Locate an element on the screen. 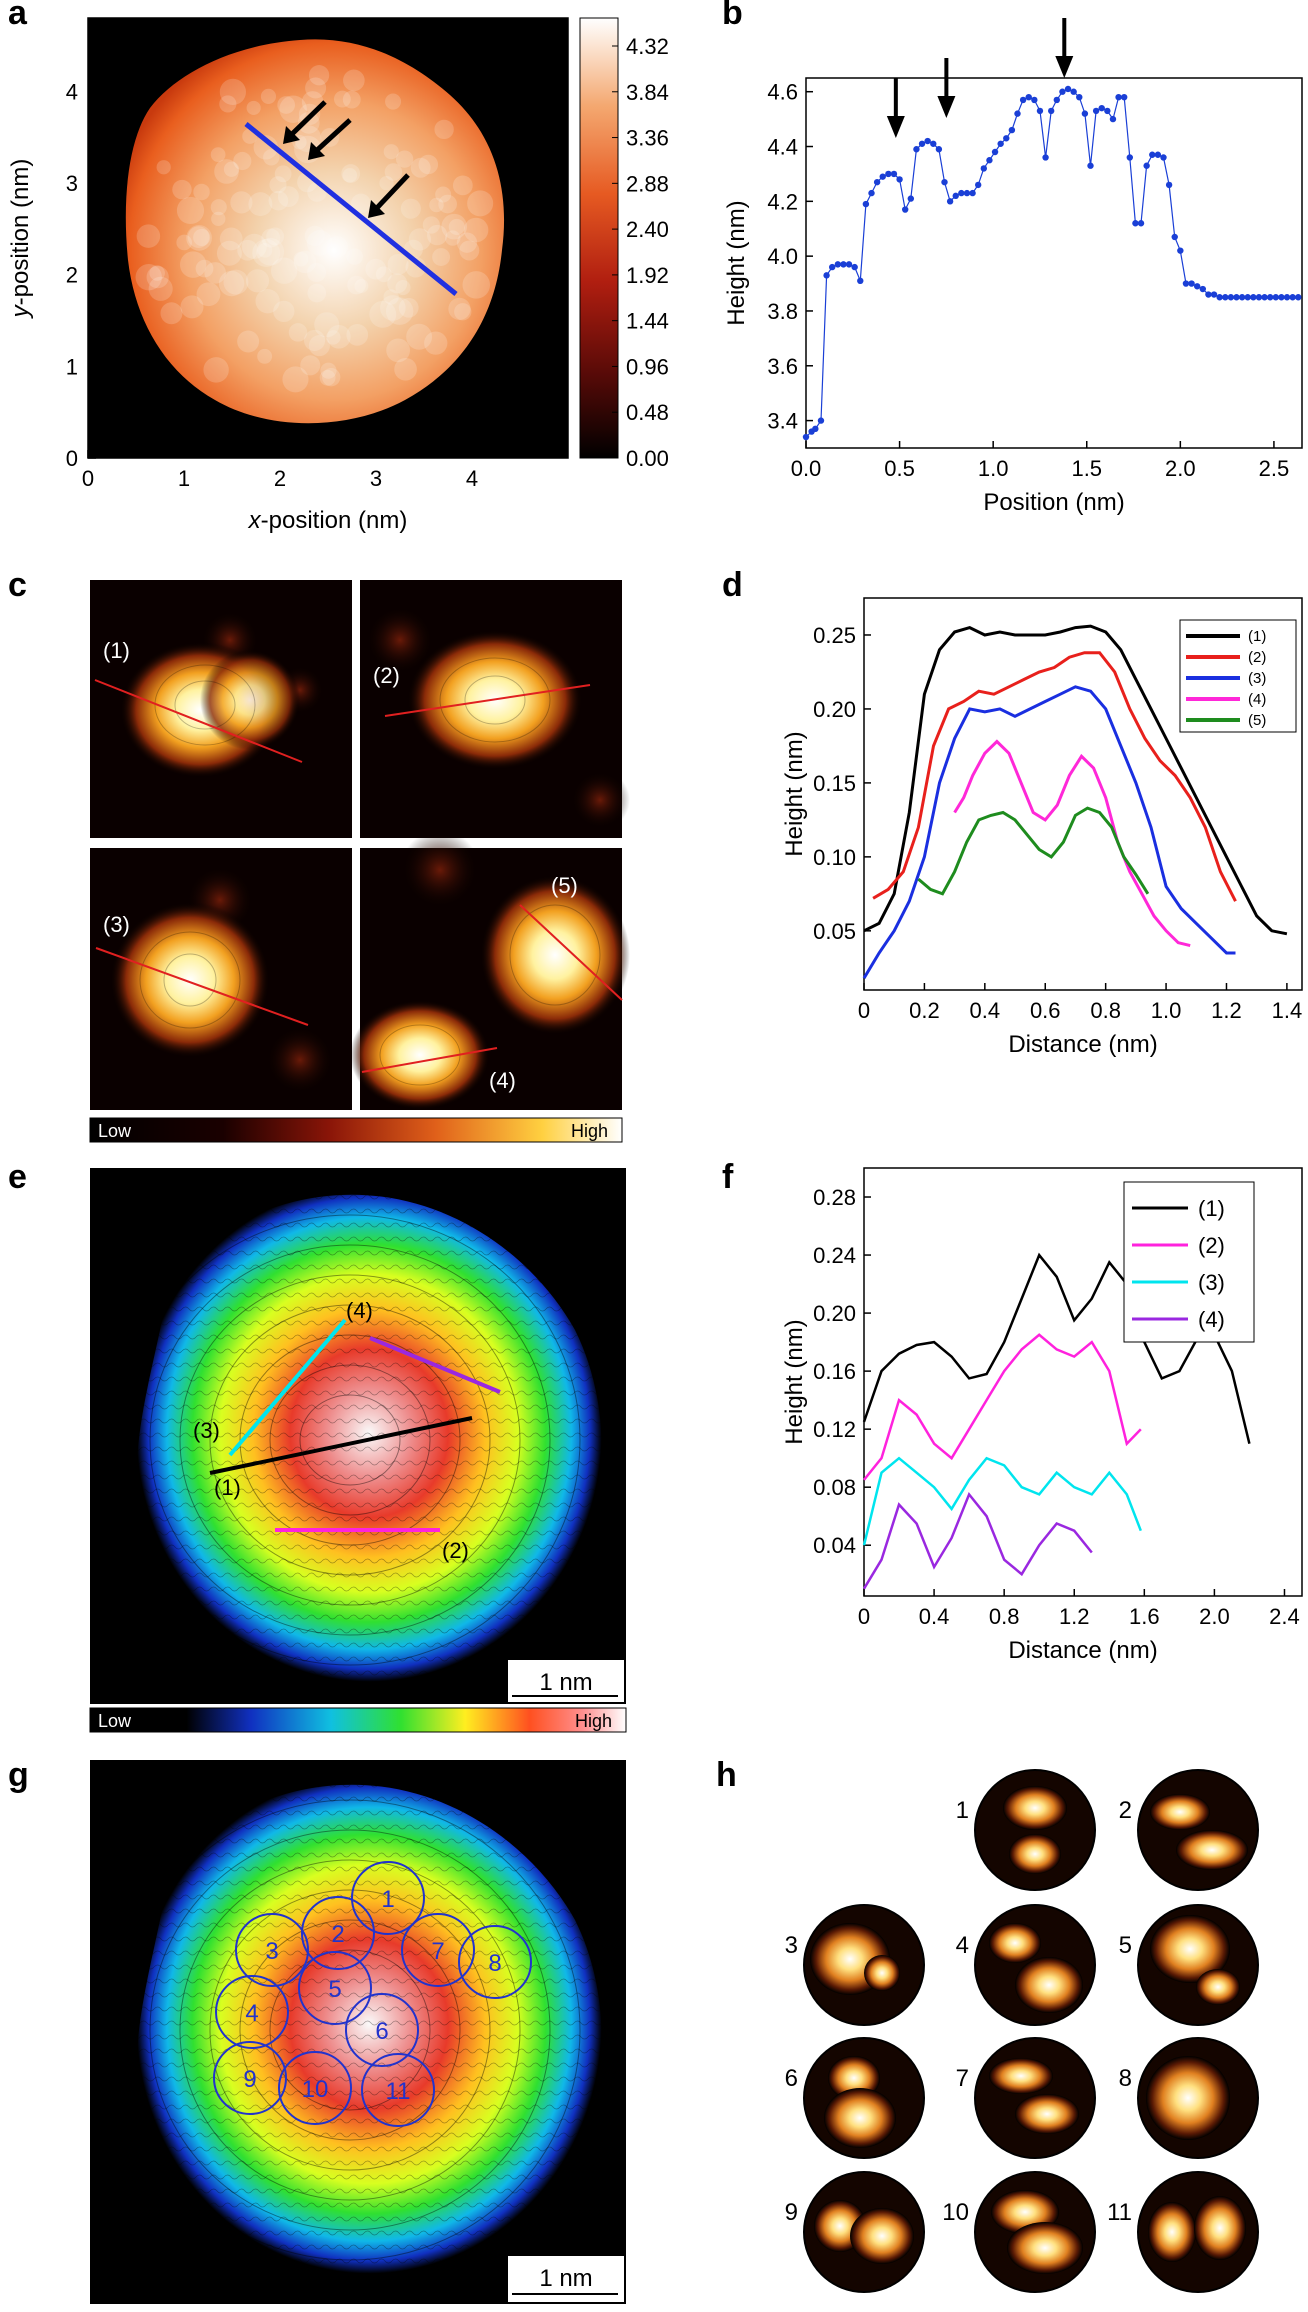 The width and height of the screenshot is (1308, 2312). region-label: 6 is located at coordinates (381, 2031).